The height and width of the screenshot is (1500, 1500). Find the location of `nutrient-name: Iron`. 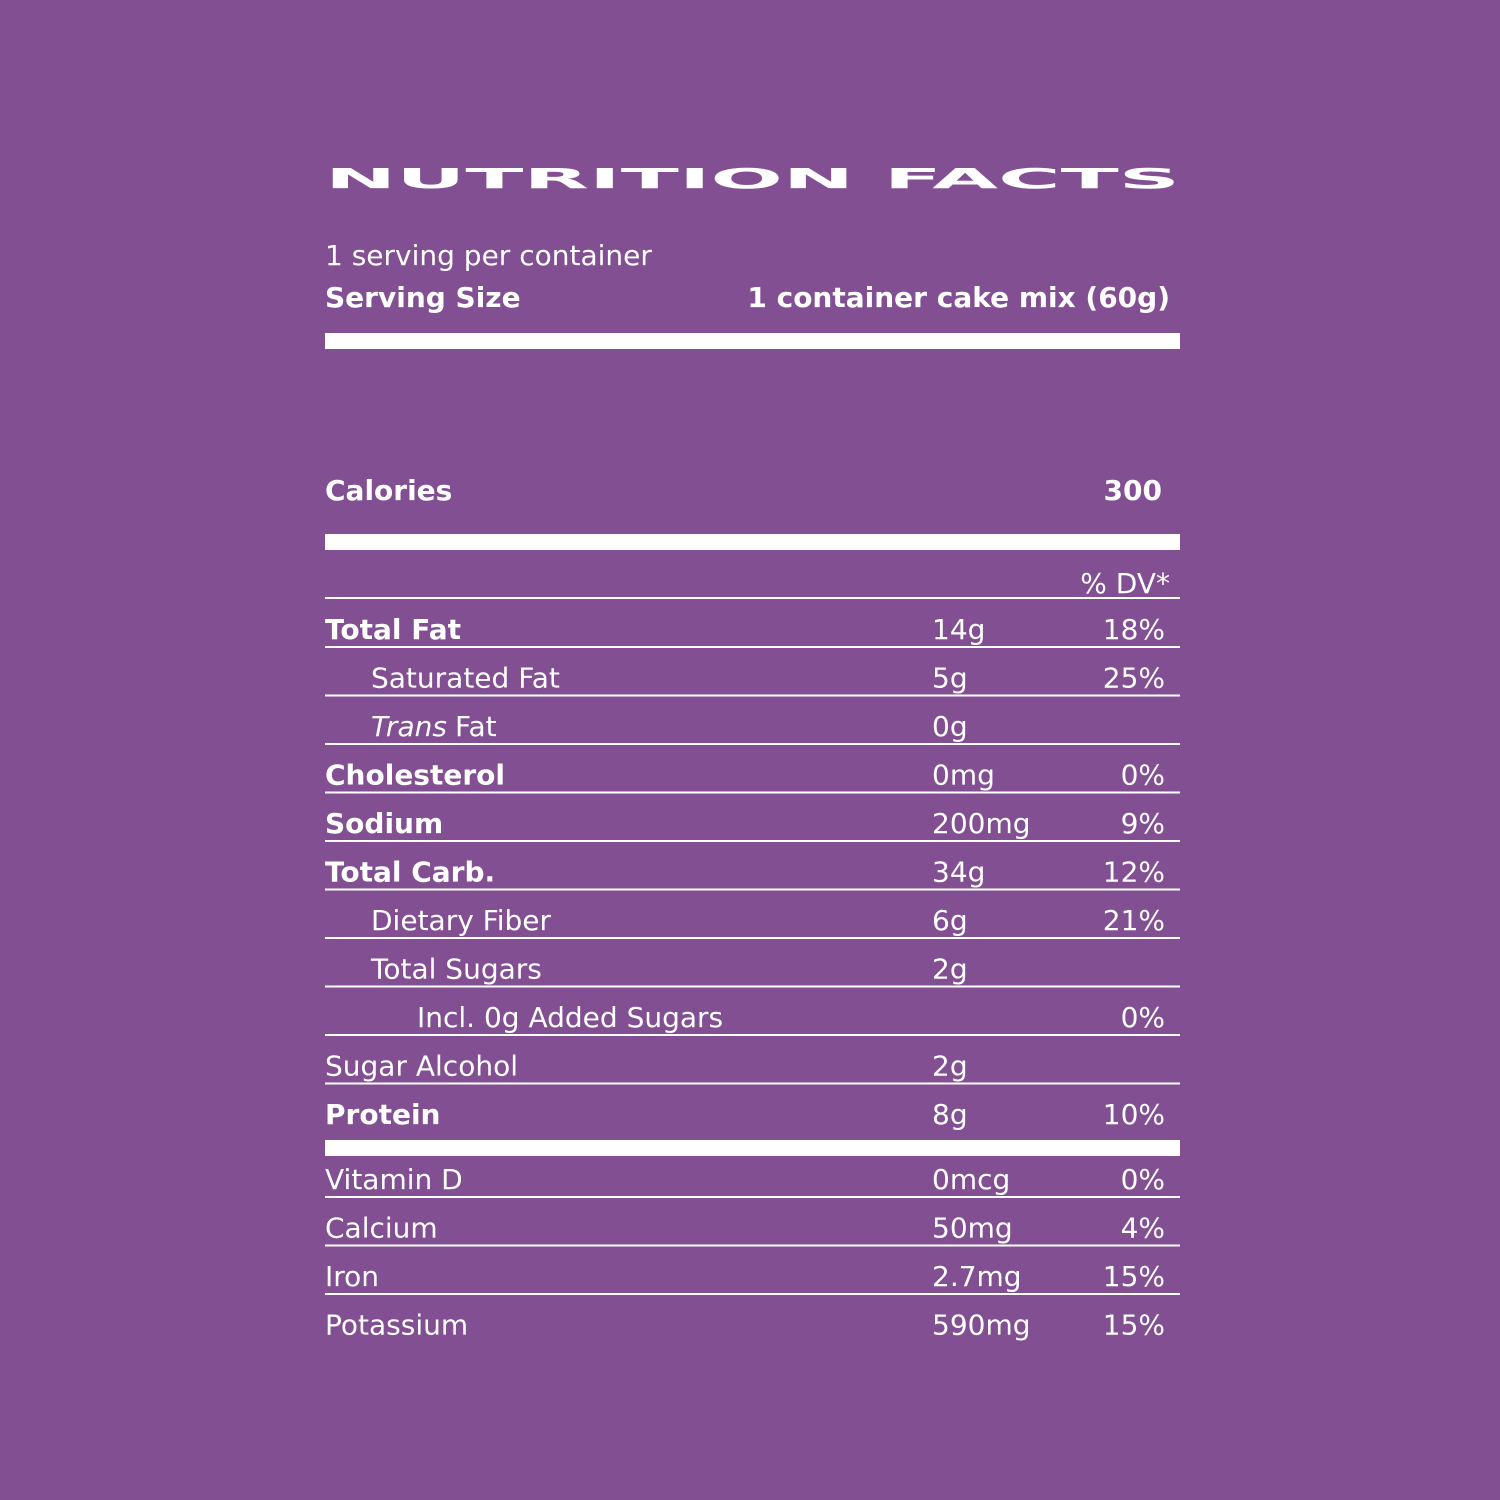

nutrient-name: Iron is located at coordinates (352, 1276).